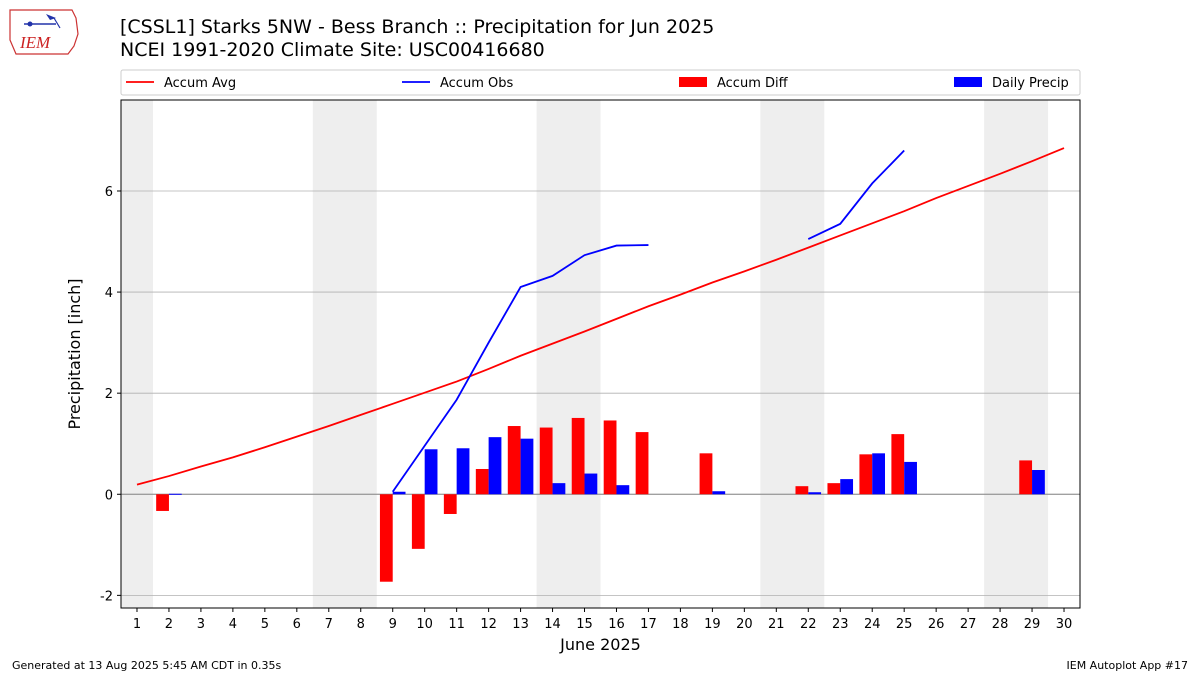 The width and height of the screenshot is (1200, 675). What do you see at coordinates (680, 624) in the screenshot?
I see `x-tick-label: 18` at bounding box center [680, 624].